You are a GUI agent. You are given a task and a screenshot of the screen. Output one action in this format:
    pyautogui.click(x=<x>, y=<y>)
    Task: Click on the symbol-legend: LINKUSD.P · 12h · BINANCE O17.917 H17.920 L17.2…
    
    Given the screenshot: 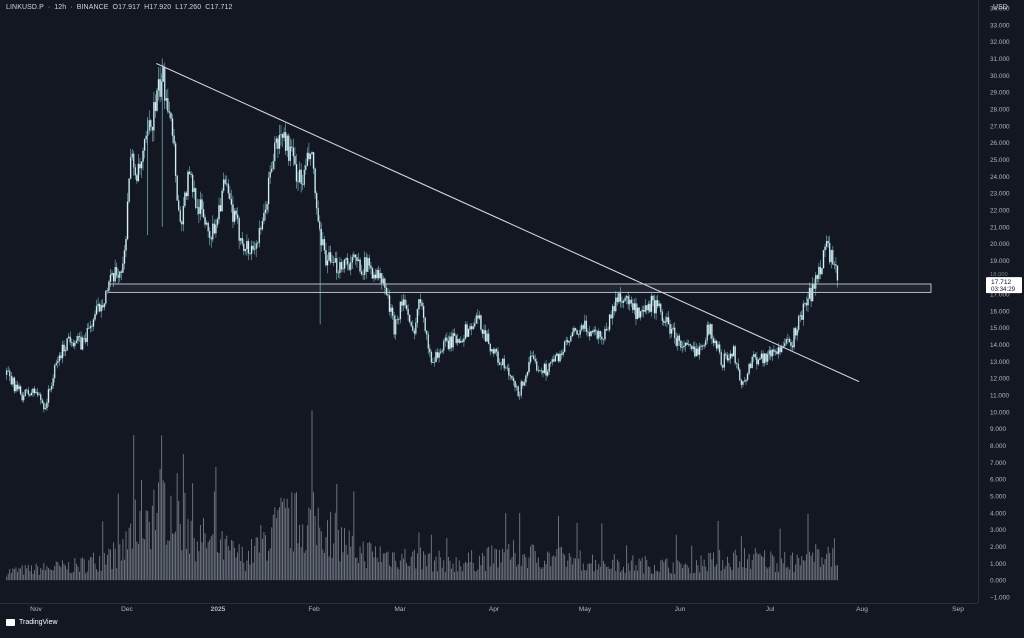 What is the action you would take?
    pyautogui.click(x=119, y=7)
    